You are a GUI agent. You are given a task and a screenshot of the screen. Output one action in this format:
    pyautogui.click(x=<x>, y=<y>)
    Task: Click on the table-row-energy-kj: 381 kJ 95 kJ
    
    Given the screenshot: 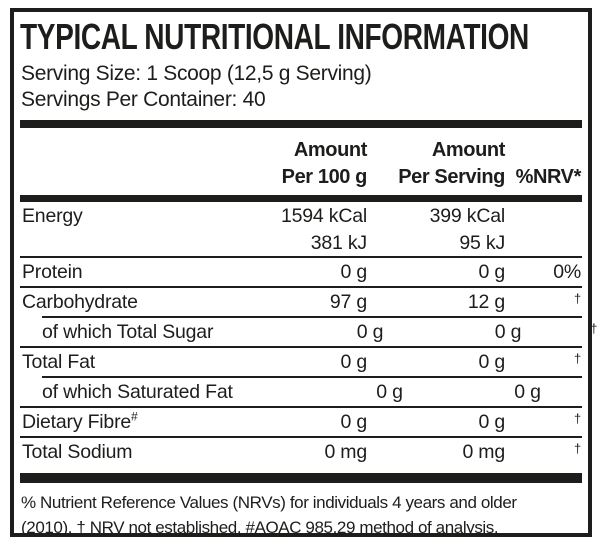 What is the action you would take?
    pyautogui.click(x=301, y=243)
    